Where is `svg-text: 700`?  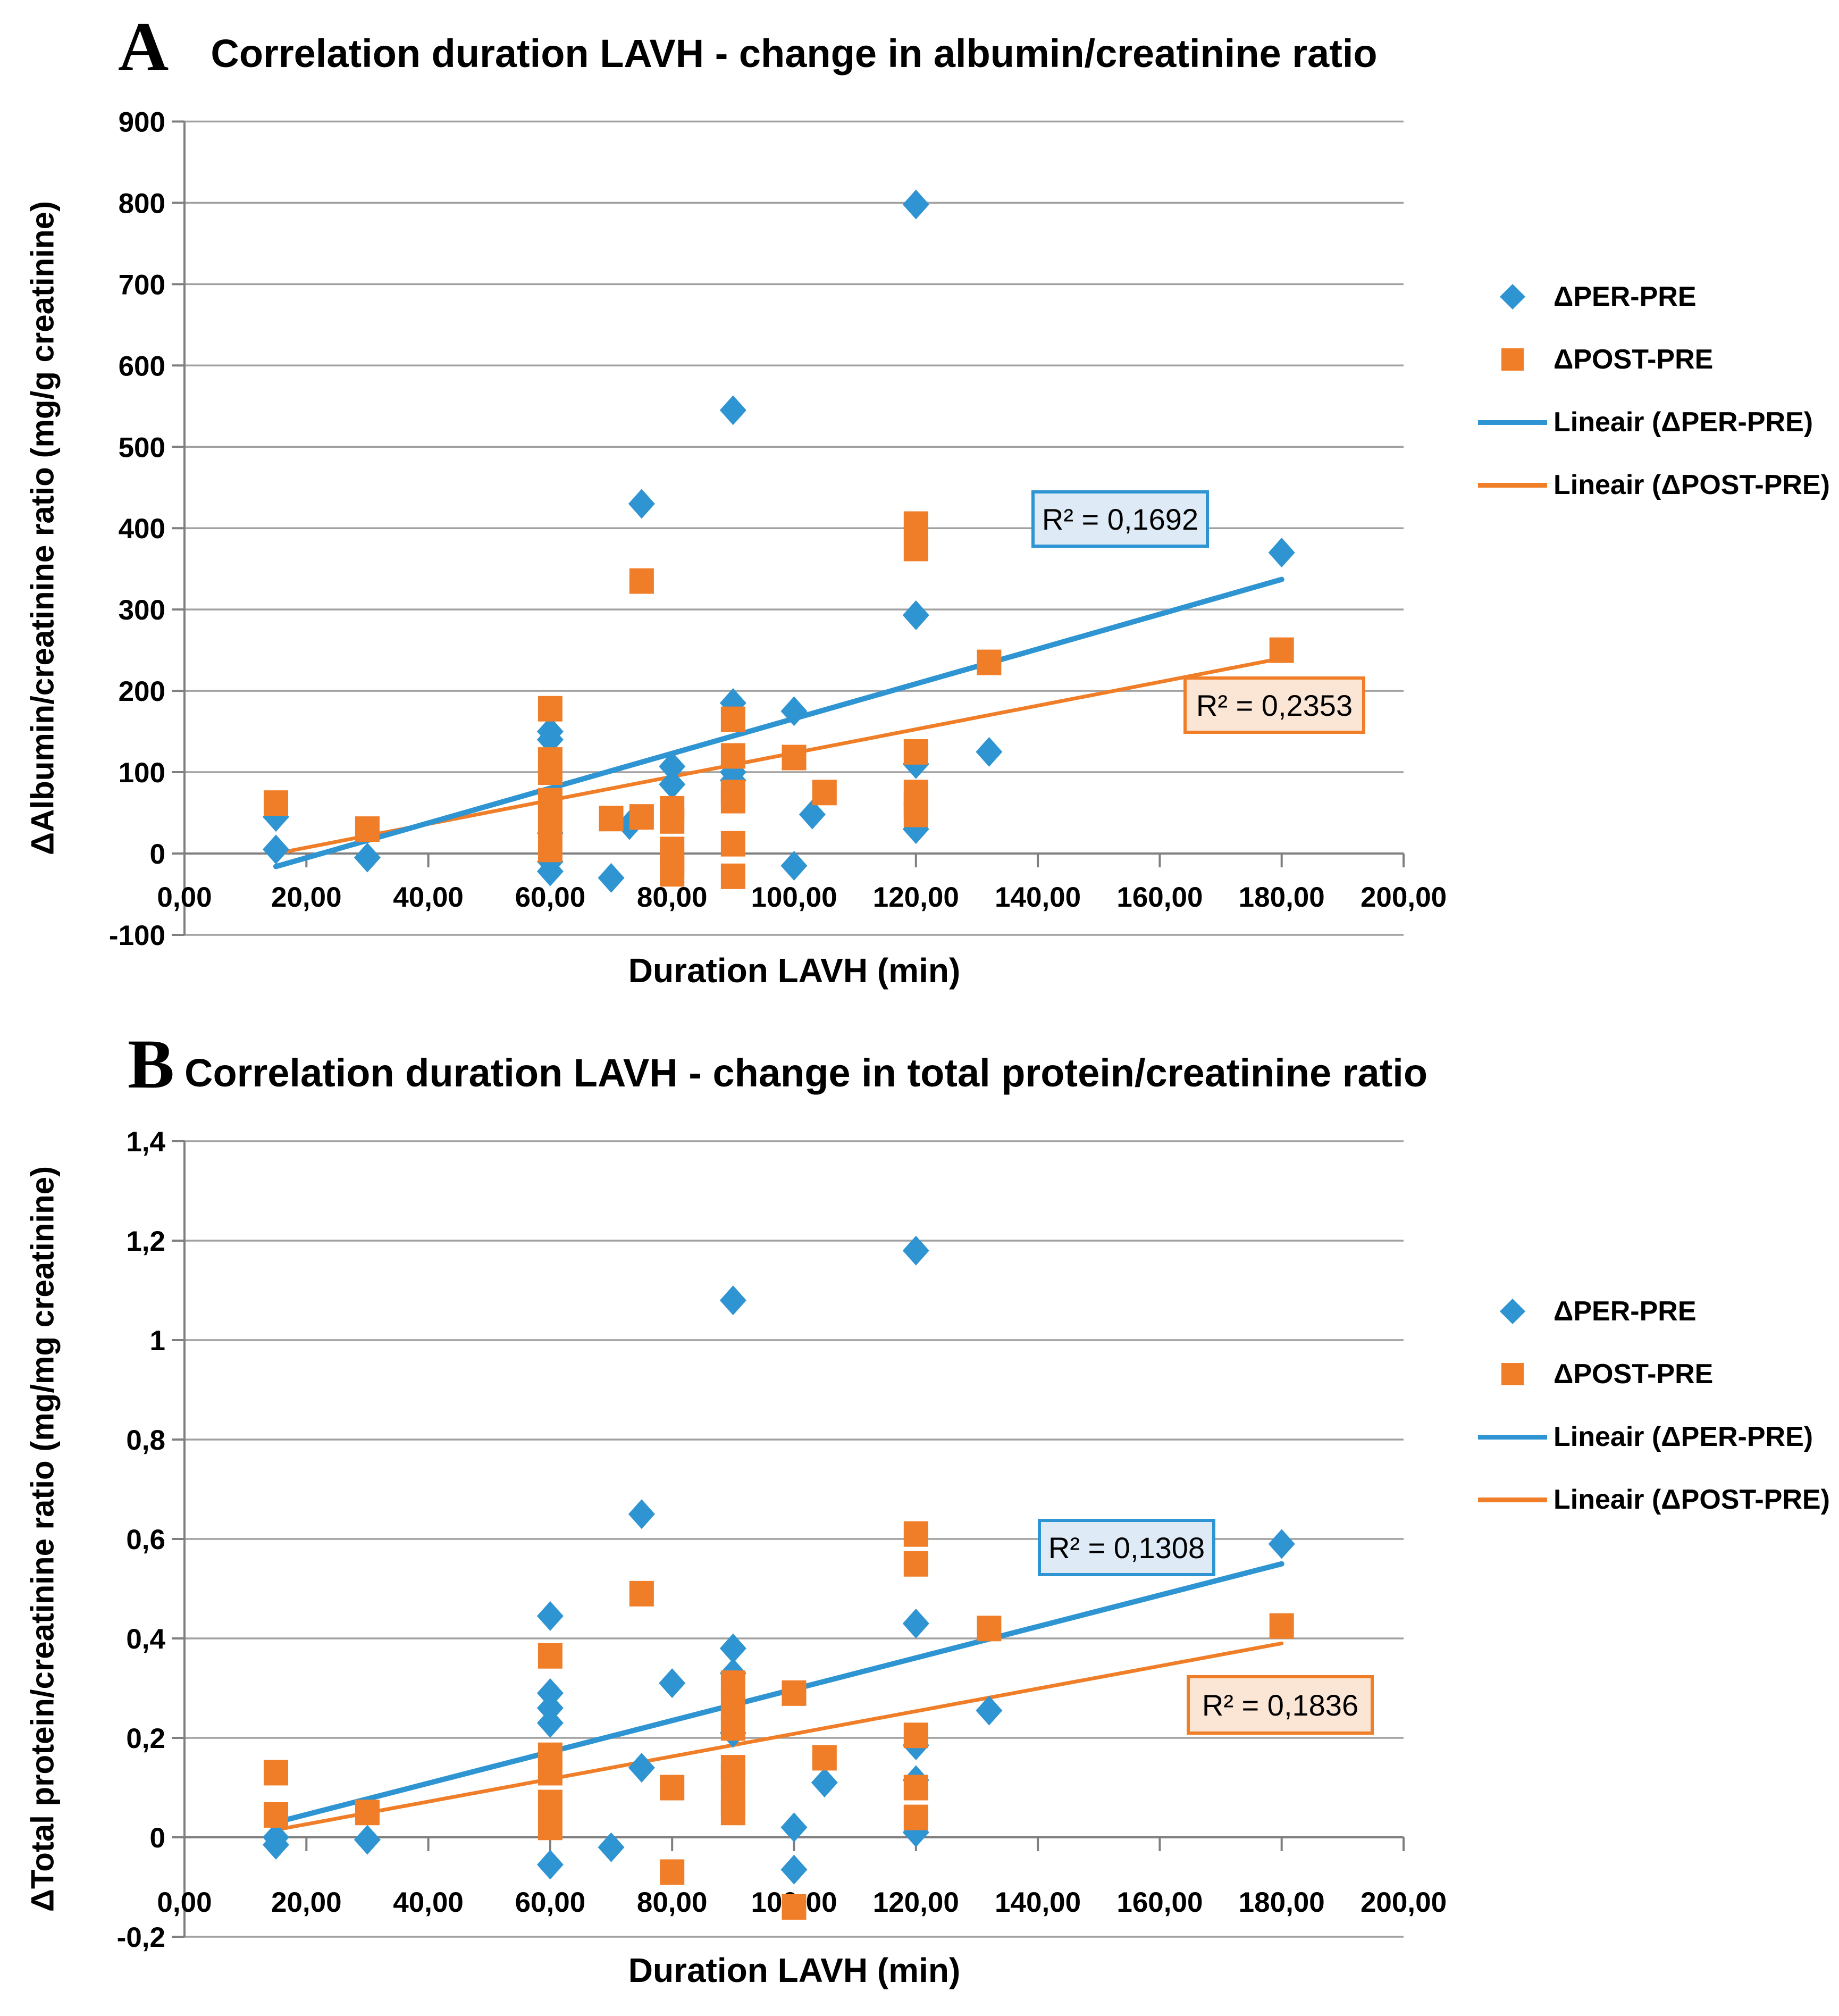
svg-text: 700 is located at coordinates (142, 284).